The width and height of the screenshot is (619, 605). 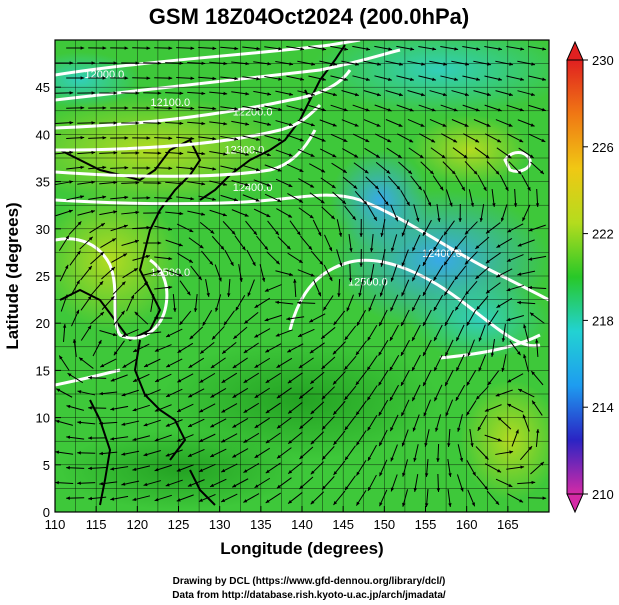 I want to click on contour-label: 12200.0, so click(x=253, y=113).